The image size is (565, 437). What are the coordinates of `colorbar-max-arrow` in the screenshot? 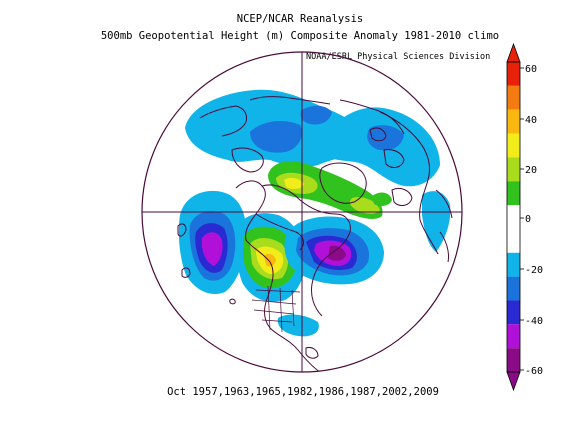 It's located at (513, 52).